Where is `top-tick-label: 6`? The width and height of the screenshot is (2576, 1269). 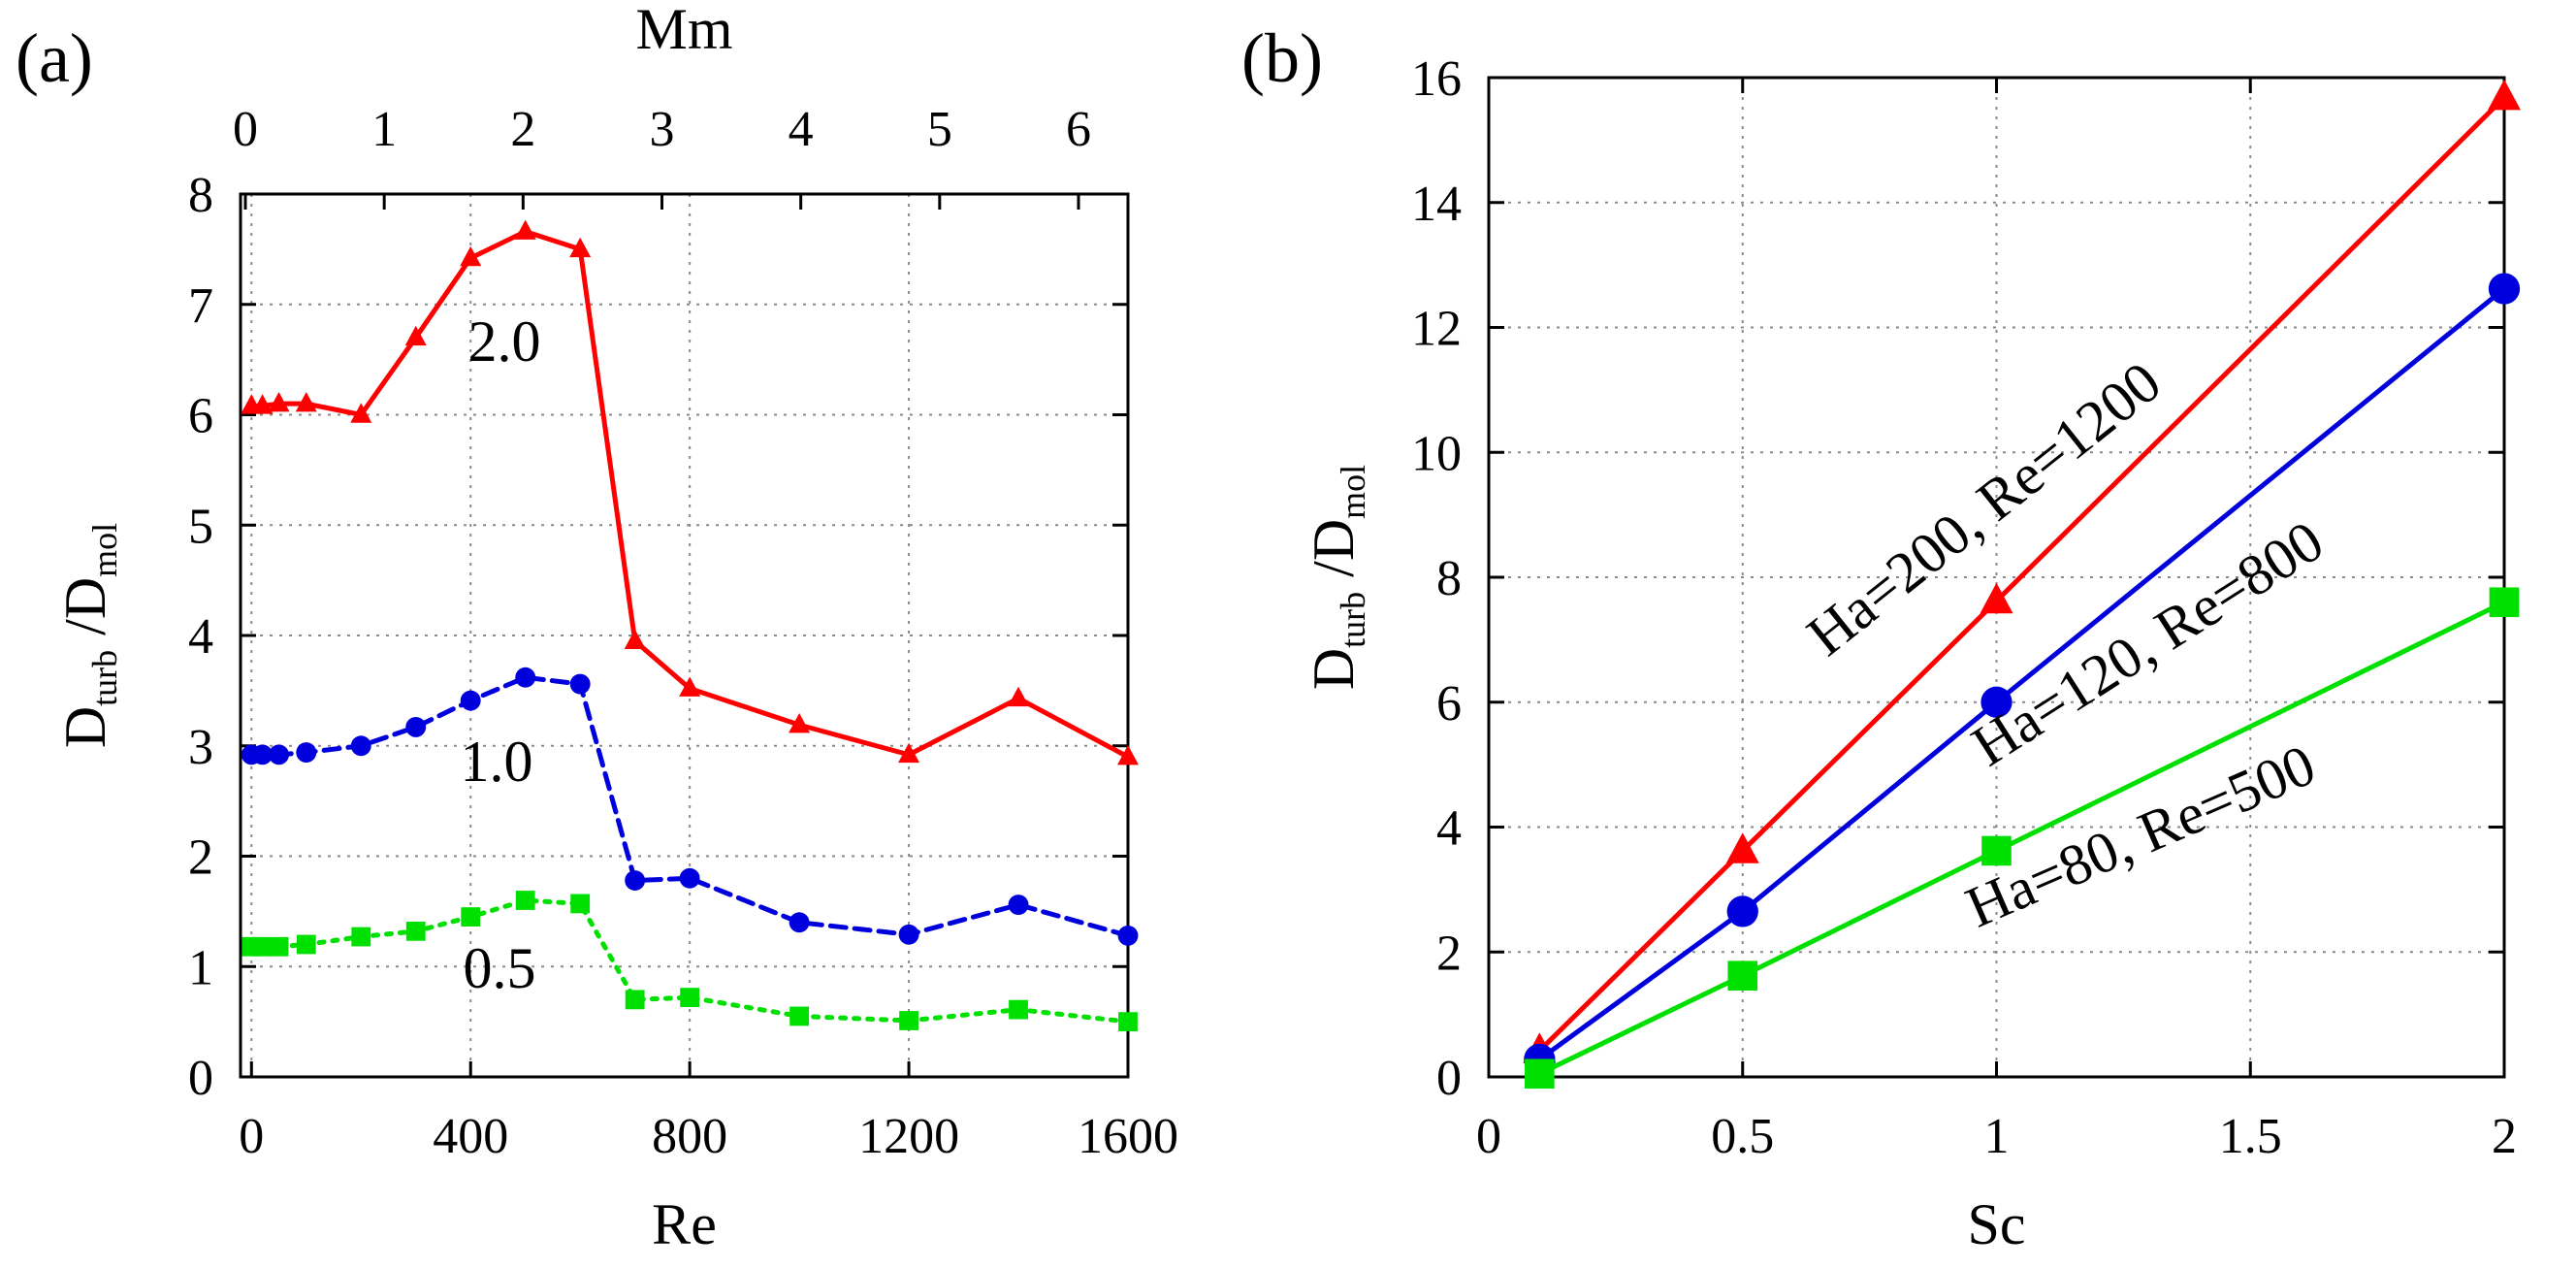 top-tick-label: 6 is located at coordinates (1078, 129).